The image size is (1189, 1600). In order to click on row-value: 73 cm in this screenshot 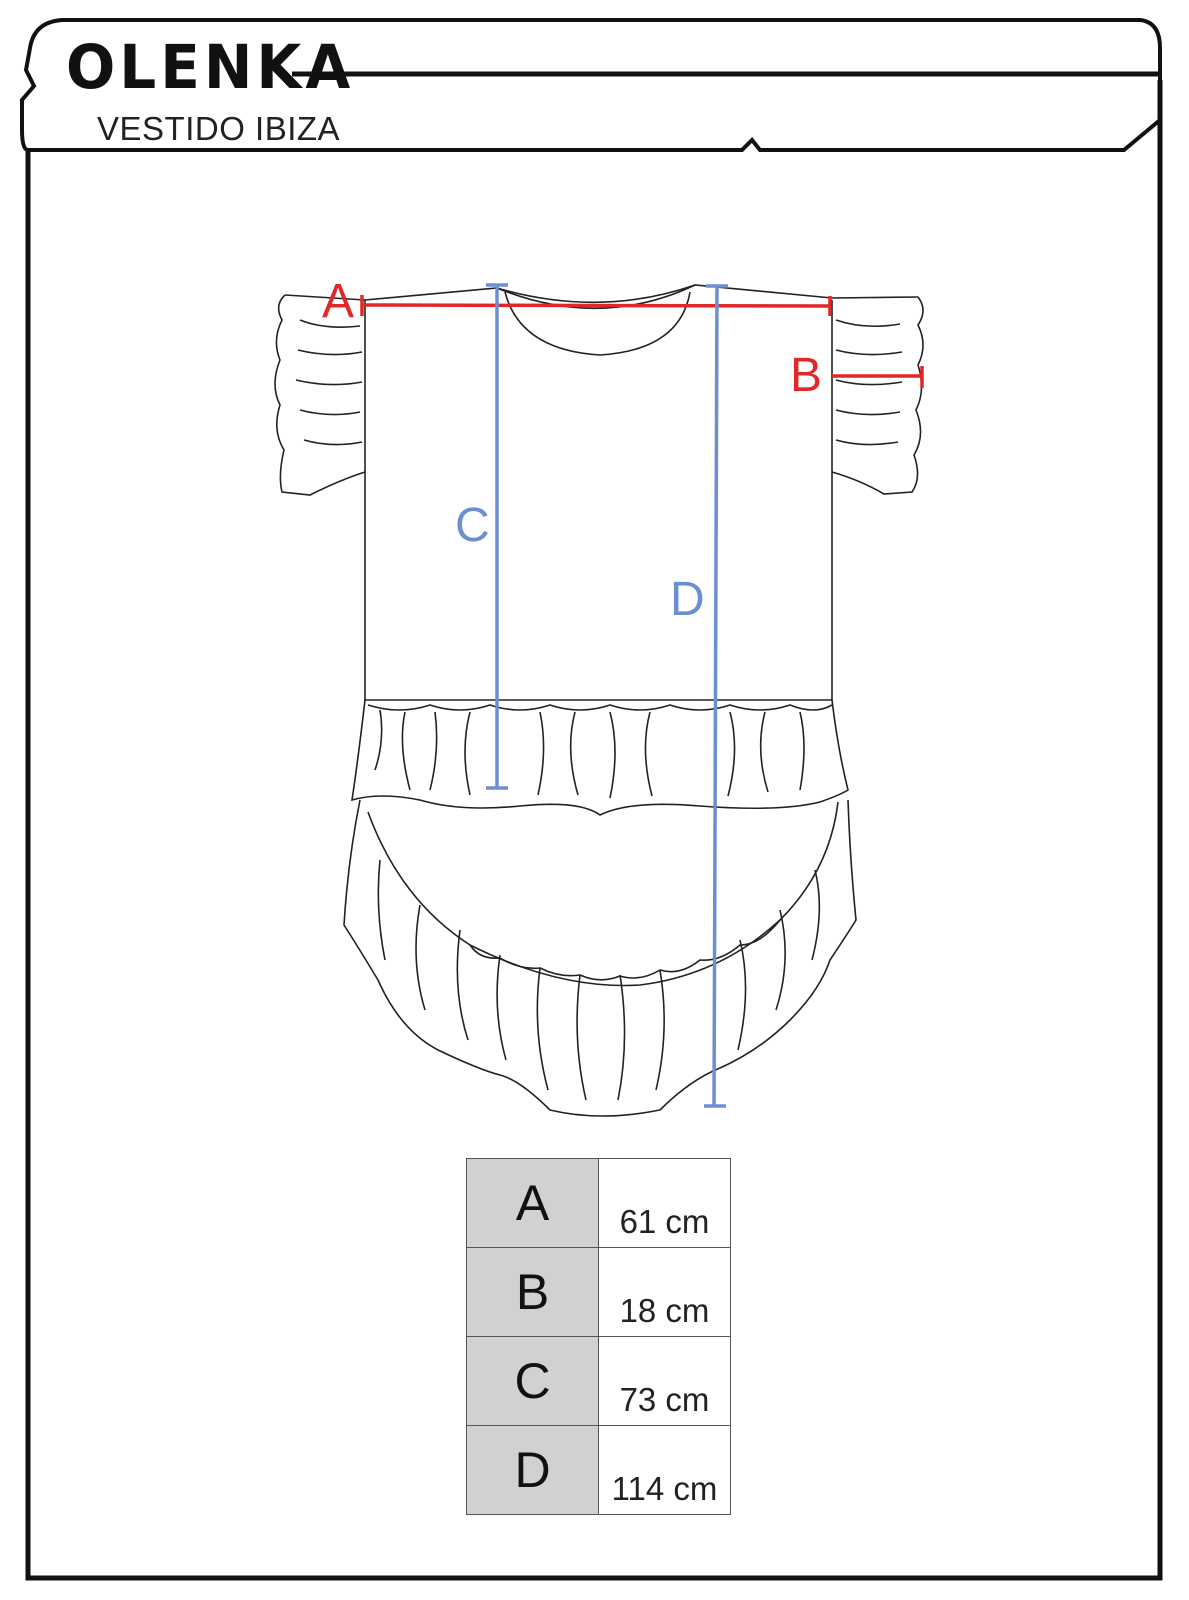, I will do `click(664, 1381)`.